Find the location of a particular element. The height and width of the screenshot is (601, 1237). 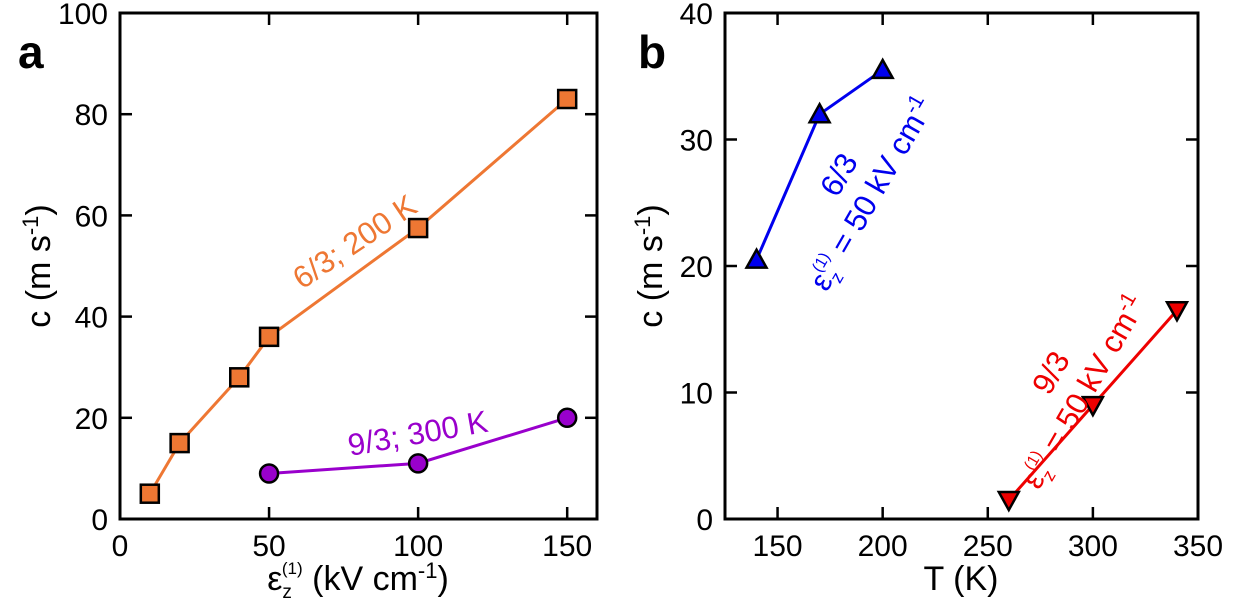

series-label-9-3: 9/3 εz(1) = 50 kV cm-1 is located at coordinates (1085, 392).